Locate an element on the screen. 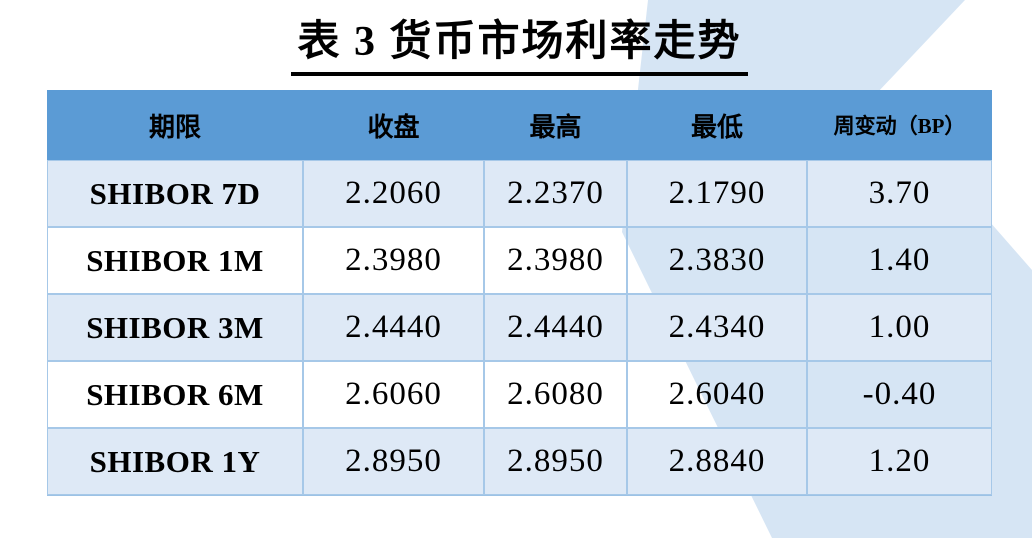 This screenshot has width=1032, height=538. term-cell: SHIBOR 1Y is located at coordinates (175, 461).